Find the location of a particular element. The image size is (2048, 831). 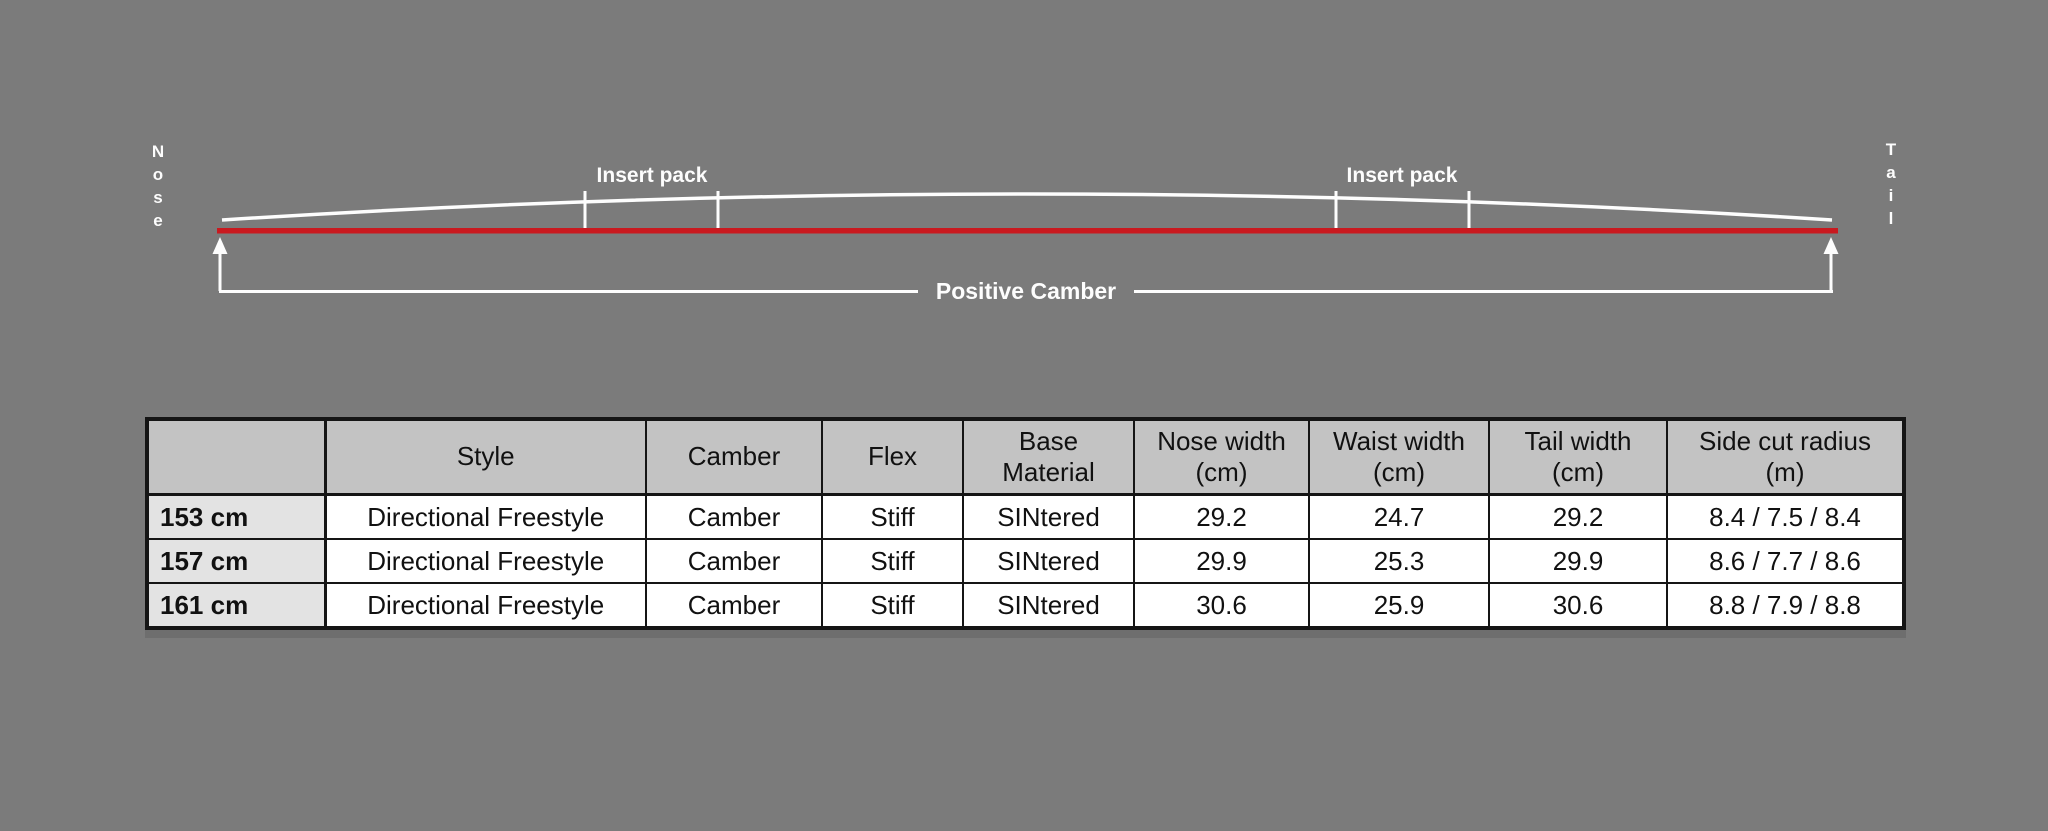

nose-width-cell: 29.9 is located at coordinates (1221, 561).